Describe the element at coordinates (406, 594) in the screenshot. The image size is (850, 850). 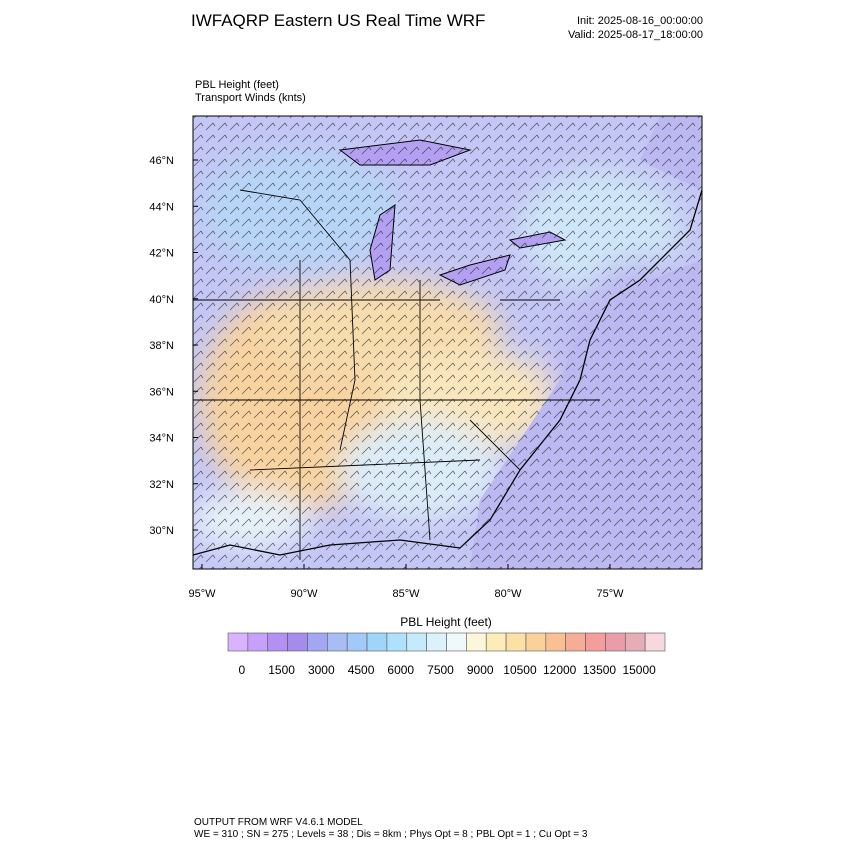
I see `lon-label: 85°W` at that location.